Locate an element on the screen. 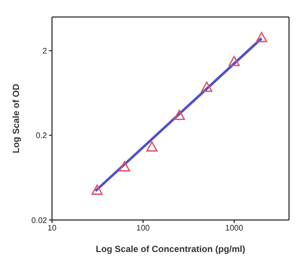 The image size is (298, 267). x-tick-label: 100 is located at coordinates (143, 228).